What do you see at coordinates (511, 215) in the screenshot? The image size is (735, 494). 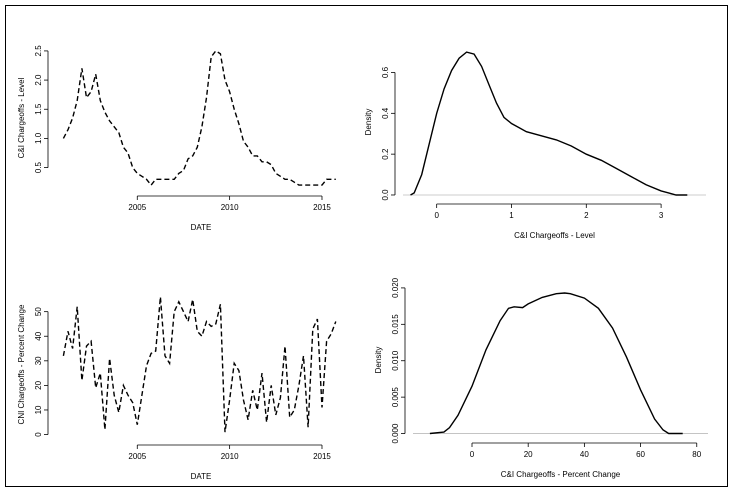 I see `chart-2-x-tick-label: 1` at bounding box center [511, 215].